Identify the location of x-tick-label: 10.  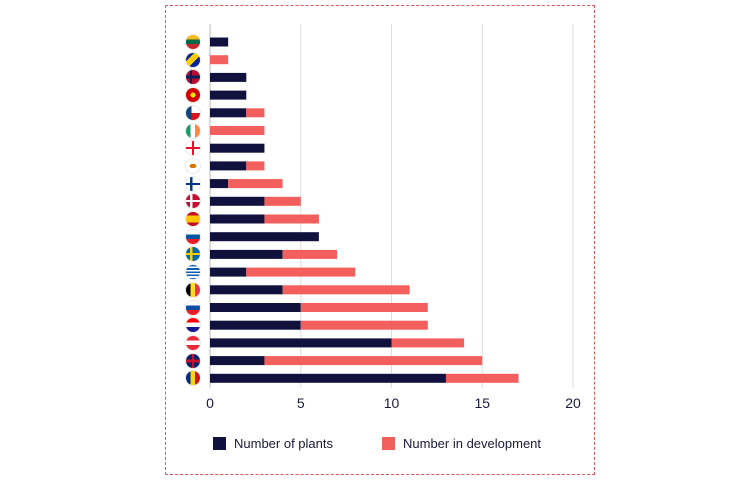
(392, 403).